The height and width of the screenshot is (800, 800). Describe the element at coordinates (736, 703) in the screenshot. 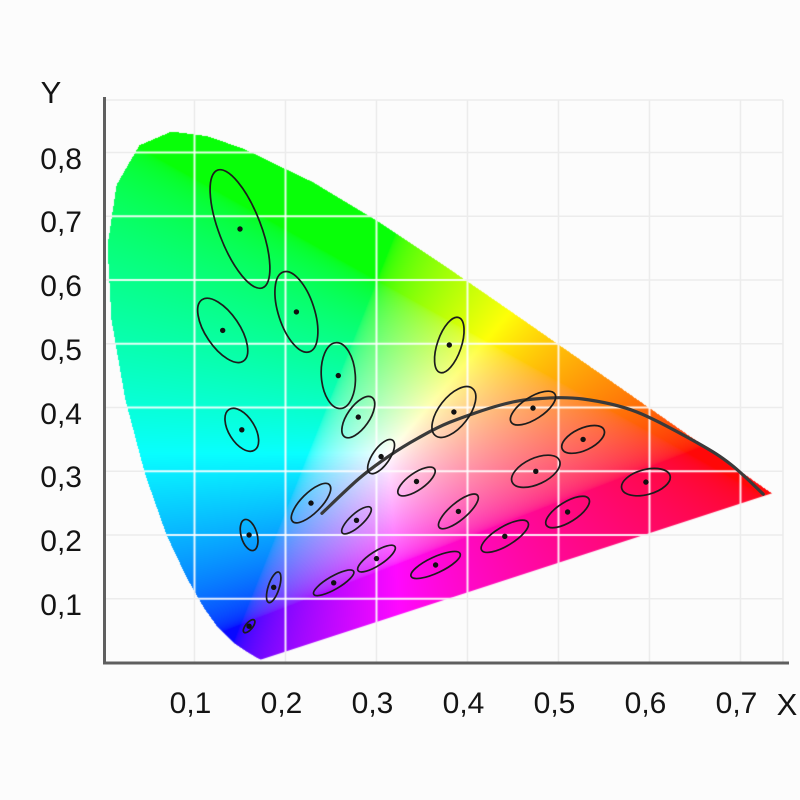

I see `x-tick-label: 0,7` at that location.